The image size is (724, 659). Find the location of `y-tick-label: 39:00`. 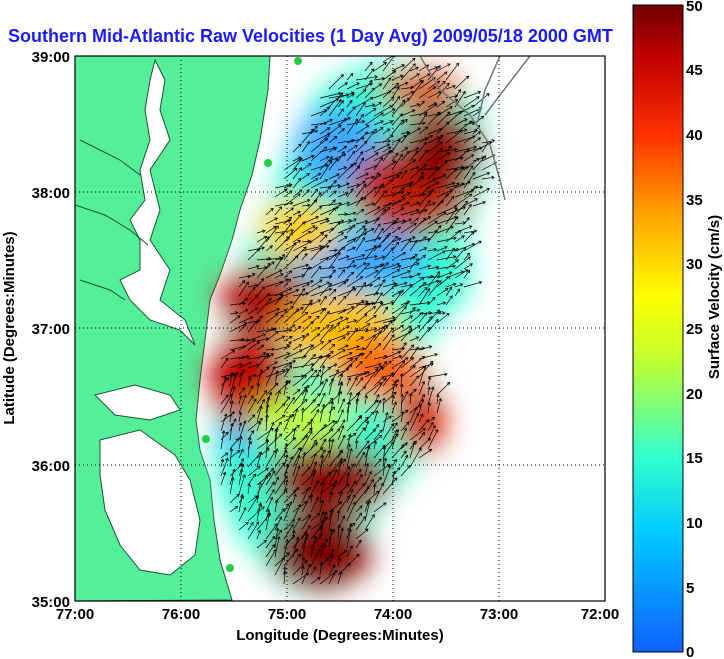

y-tick-label: 39:00 is located at coordinates (51, 57).